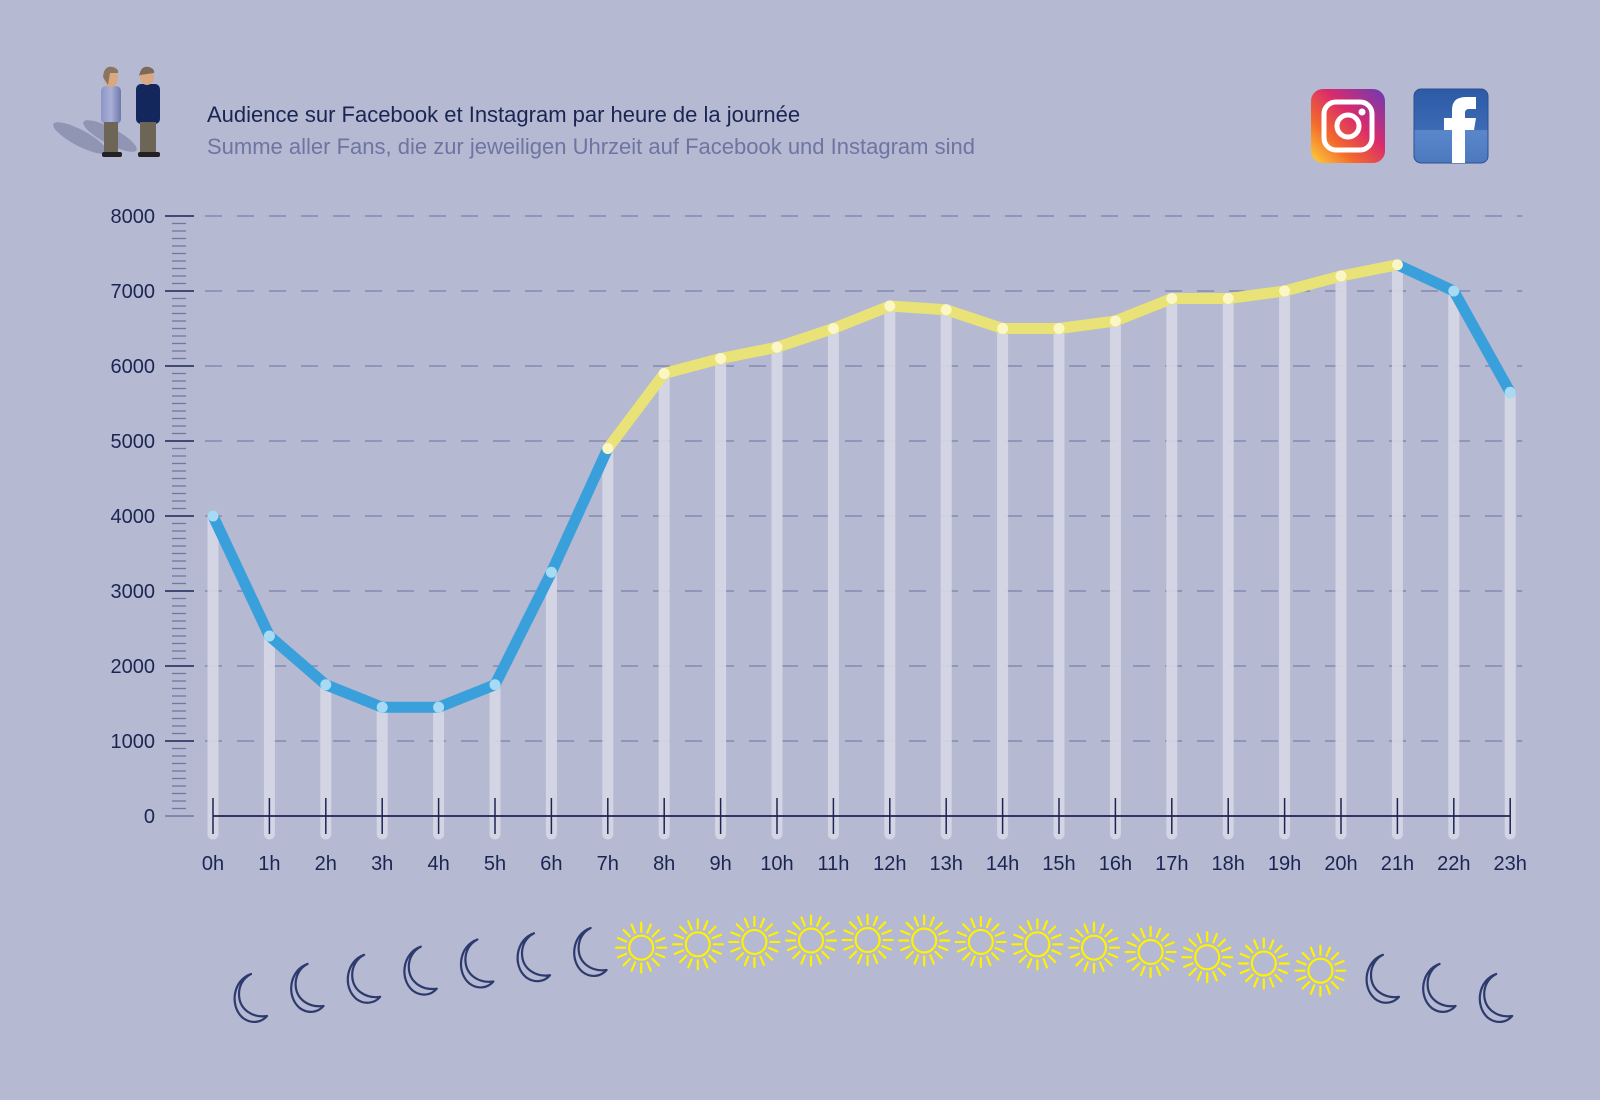 Image resolution: width=1600 pixels, height=1100 pixels. I want to click on facebook-icon, so click(1451, 126).